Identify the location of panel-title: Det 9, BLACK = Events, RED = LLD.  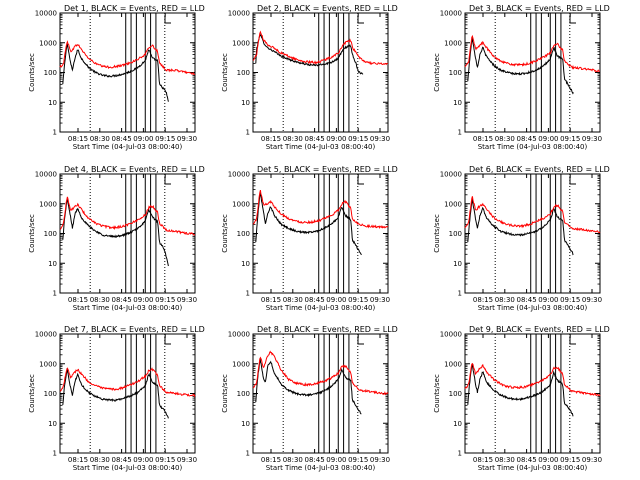
(539, 329).